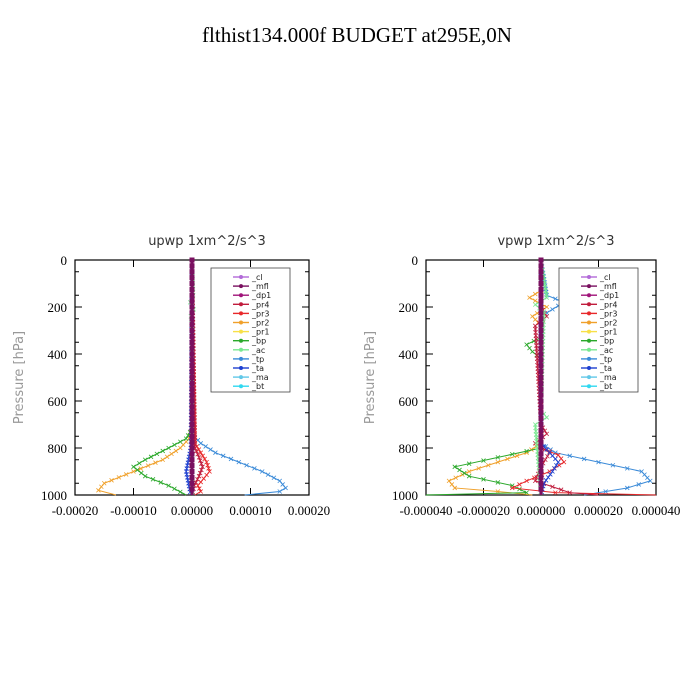 This screenshot has width=700, height=700. What do you see at coordinates (64, 260) in the screenshot?
I see `y-tick-label: 0` at bounding box center [64, 260].